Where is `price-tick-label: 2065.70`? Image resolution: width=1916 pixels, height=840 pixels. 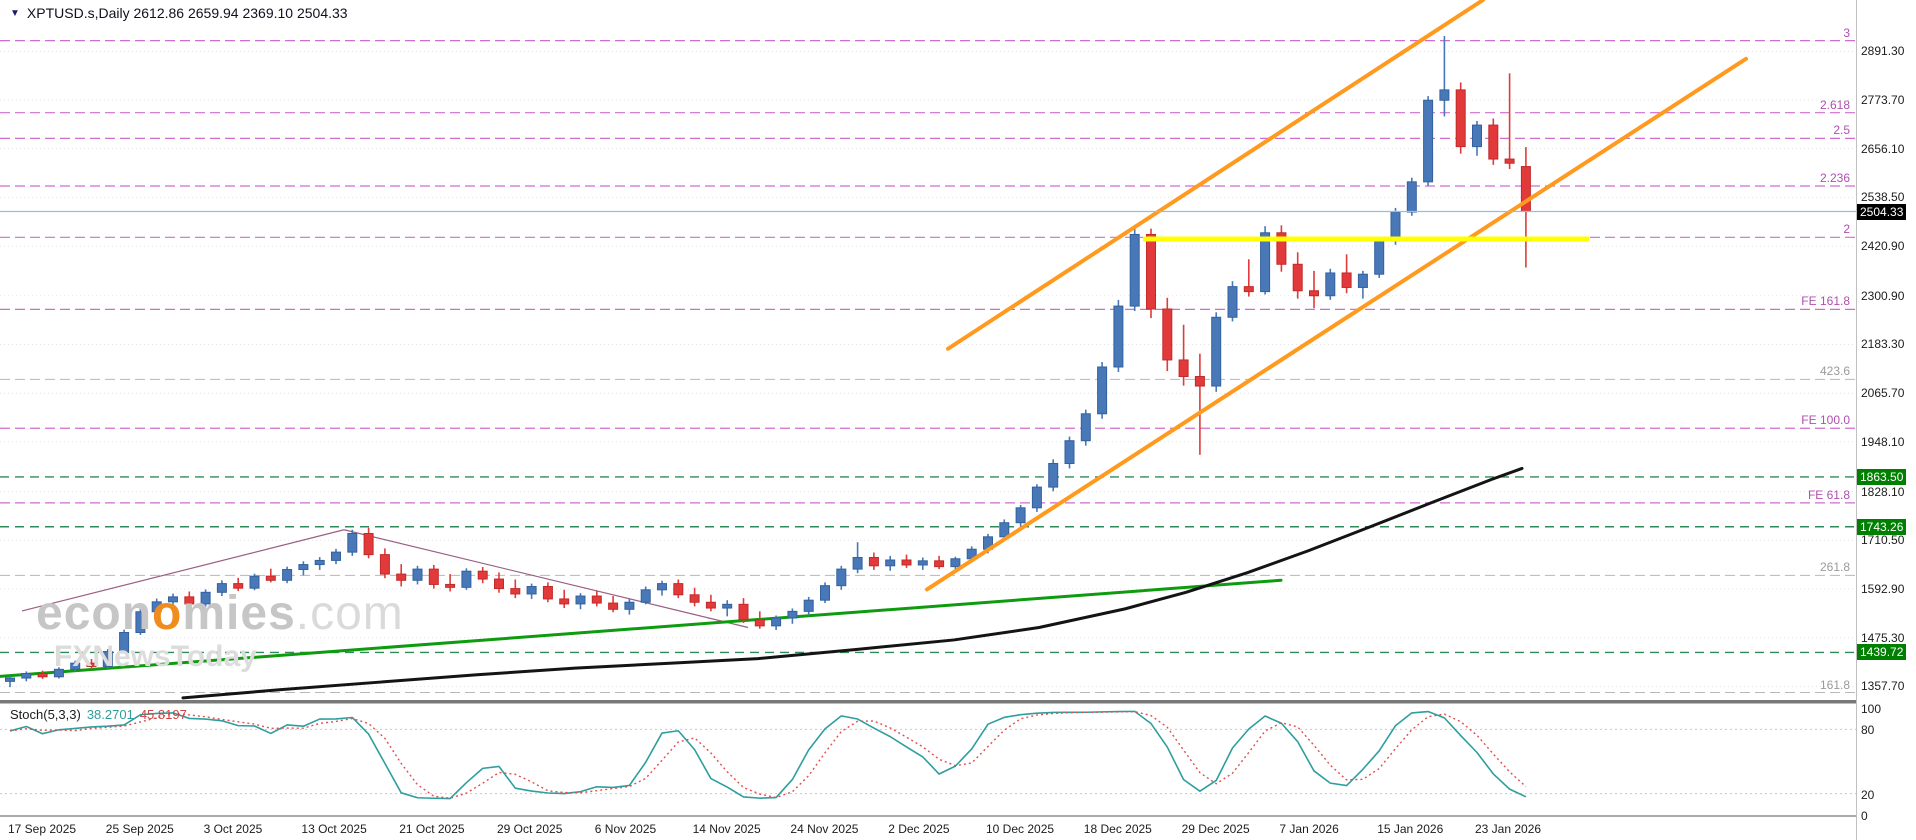
price-tick-label: 2065.70 is located at coordinates (1883, 393).